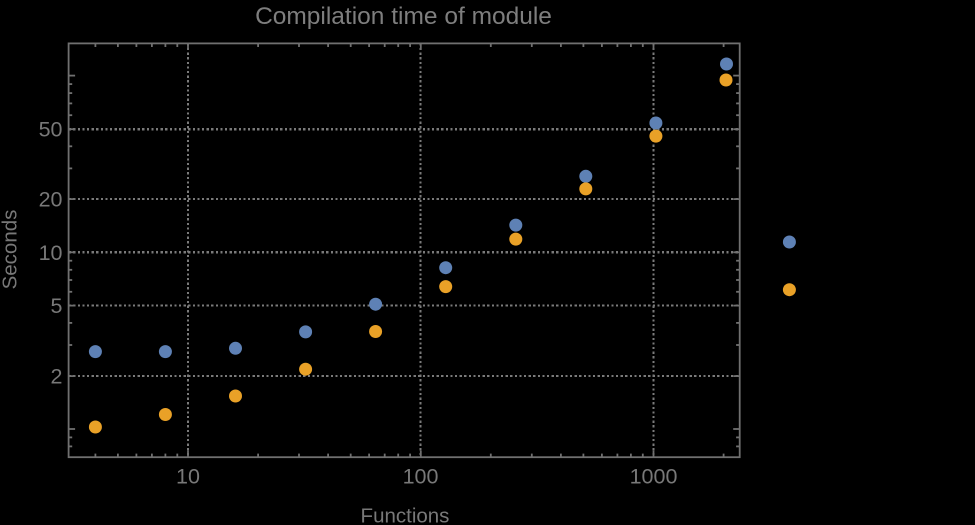  I want to click on svg-text: Seconds, so click(11, 250).